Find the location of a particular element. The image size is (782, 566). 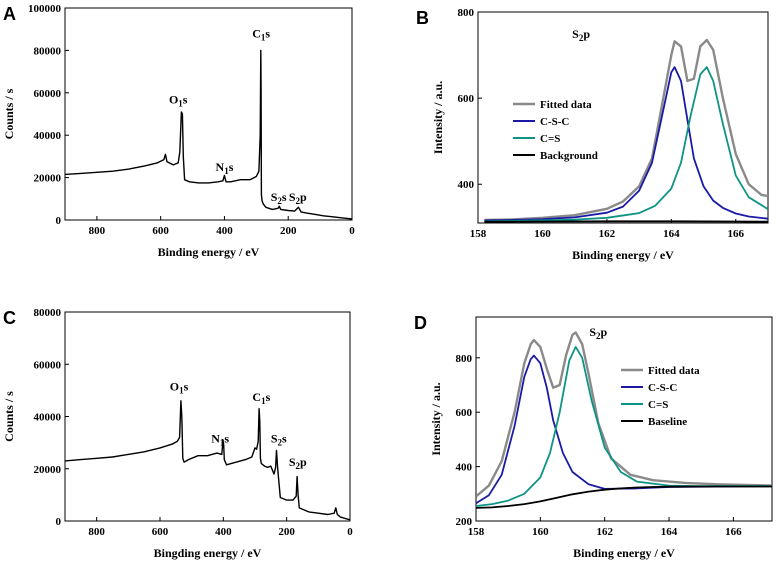

series-line-baseline is located at coordinates (624, 497).